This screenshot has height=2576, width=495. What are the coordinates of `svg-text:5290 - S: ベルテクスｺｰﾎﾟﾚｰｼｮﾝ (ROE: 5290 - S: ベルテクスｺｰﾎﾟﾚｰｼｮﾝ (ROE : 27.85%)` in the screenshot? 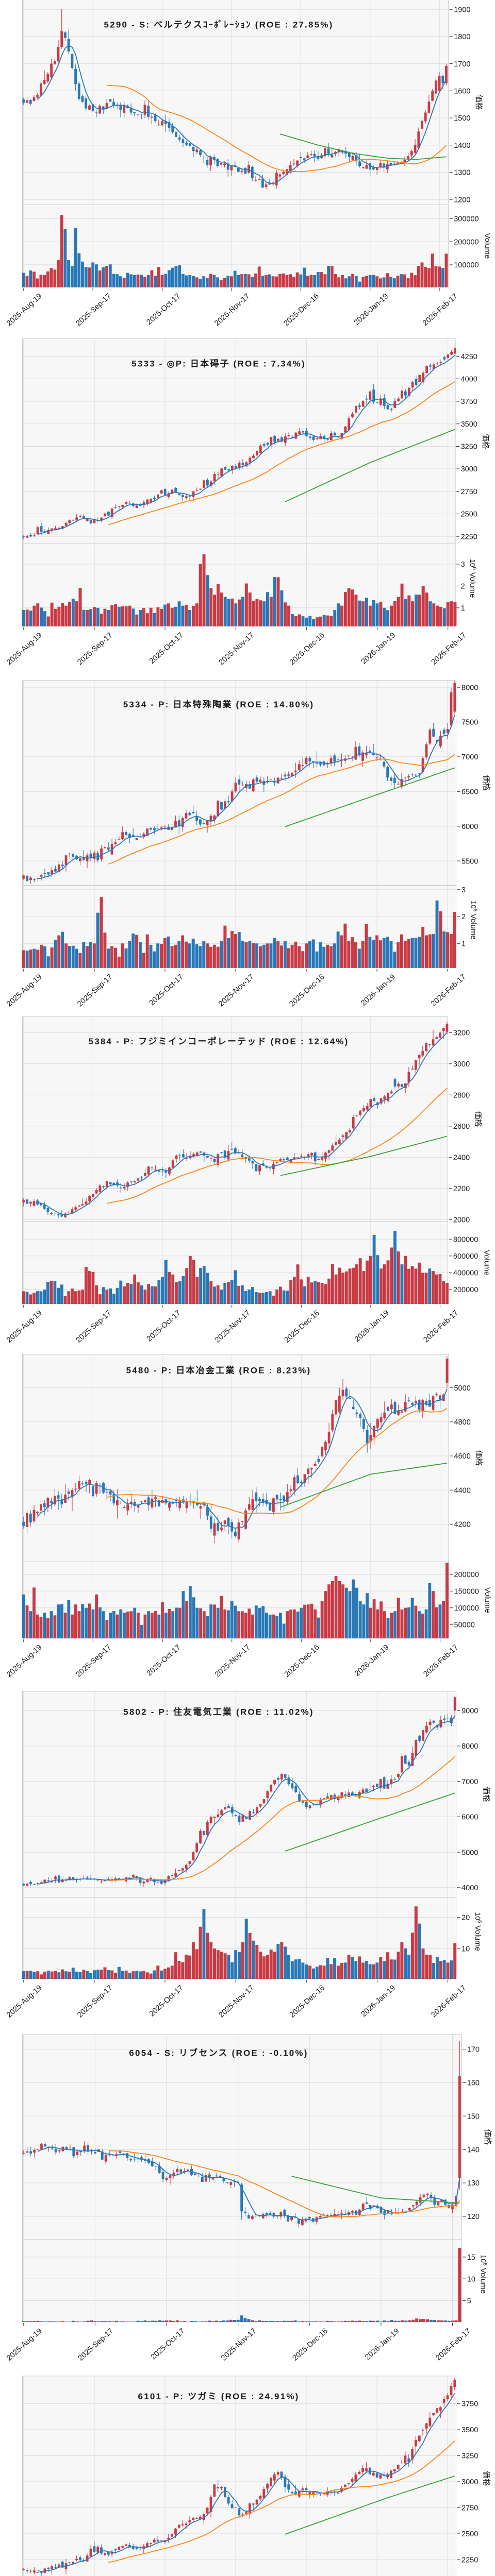 It's located at (219, 25).